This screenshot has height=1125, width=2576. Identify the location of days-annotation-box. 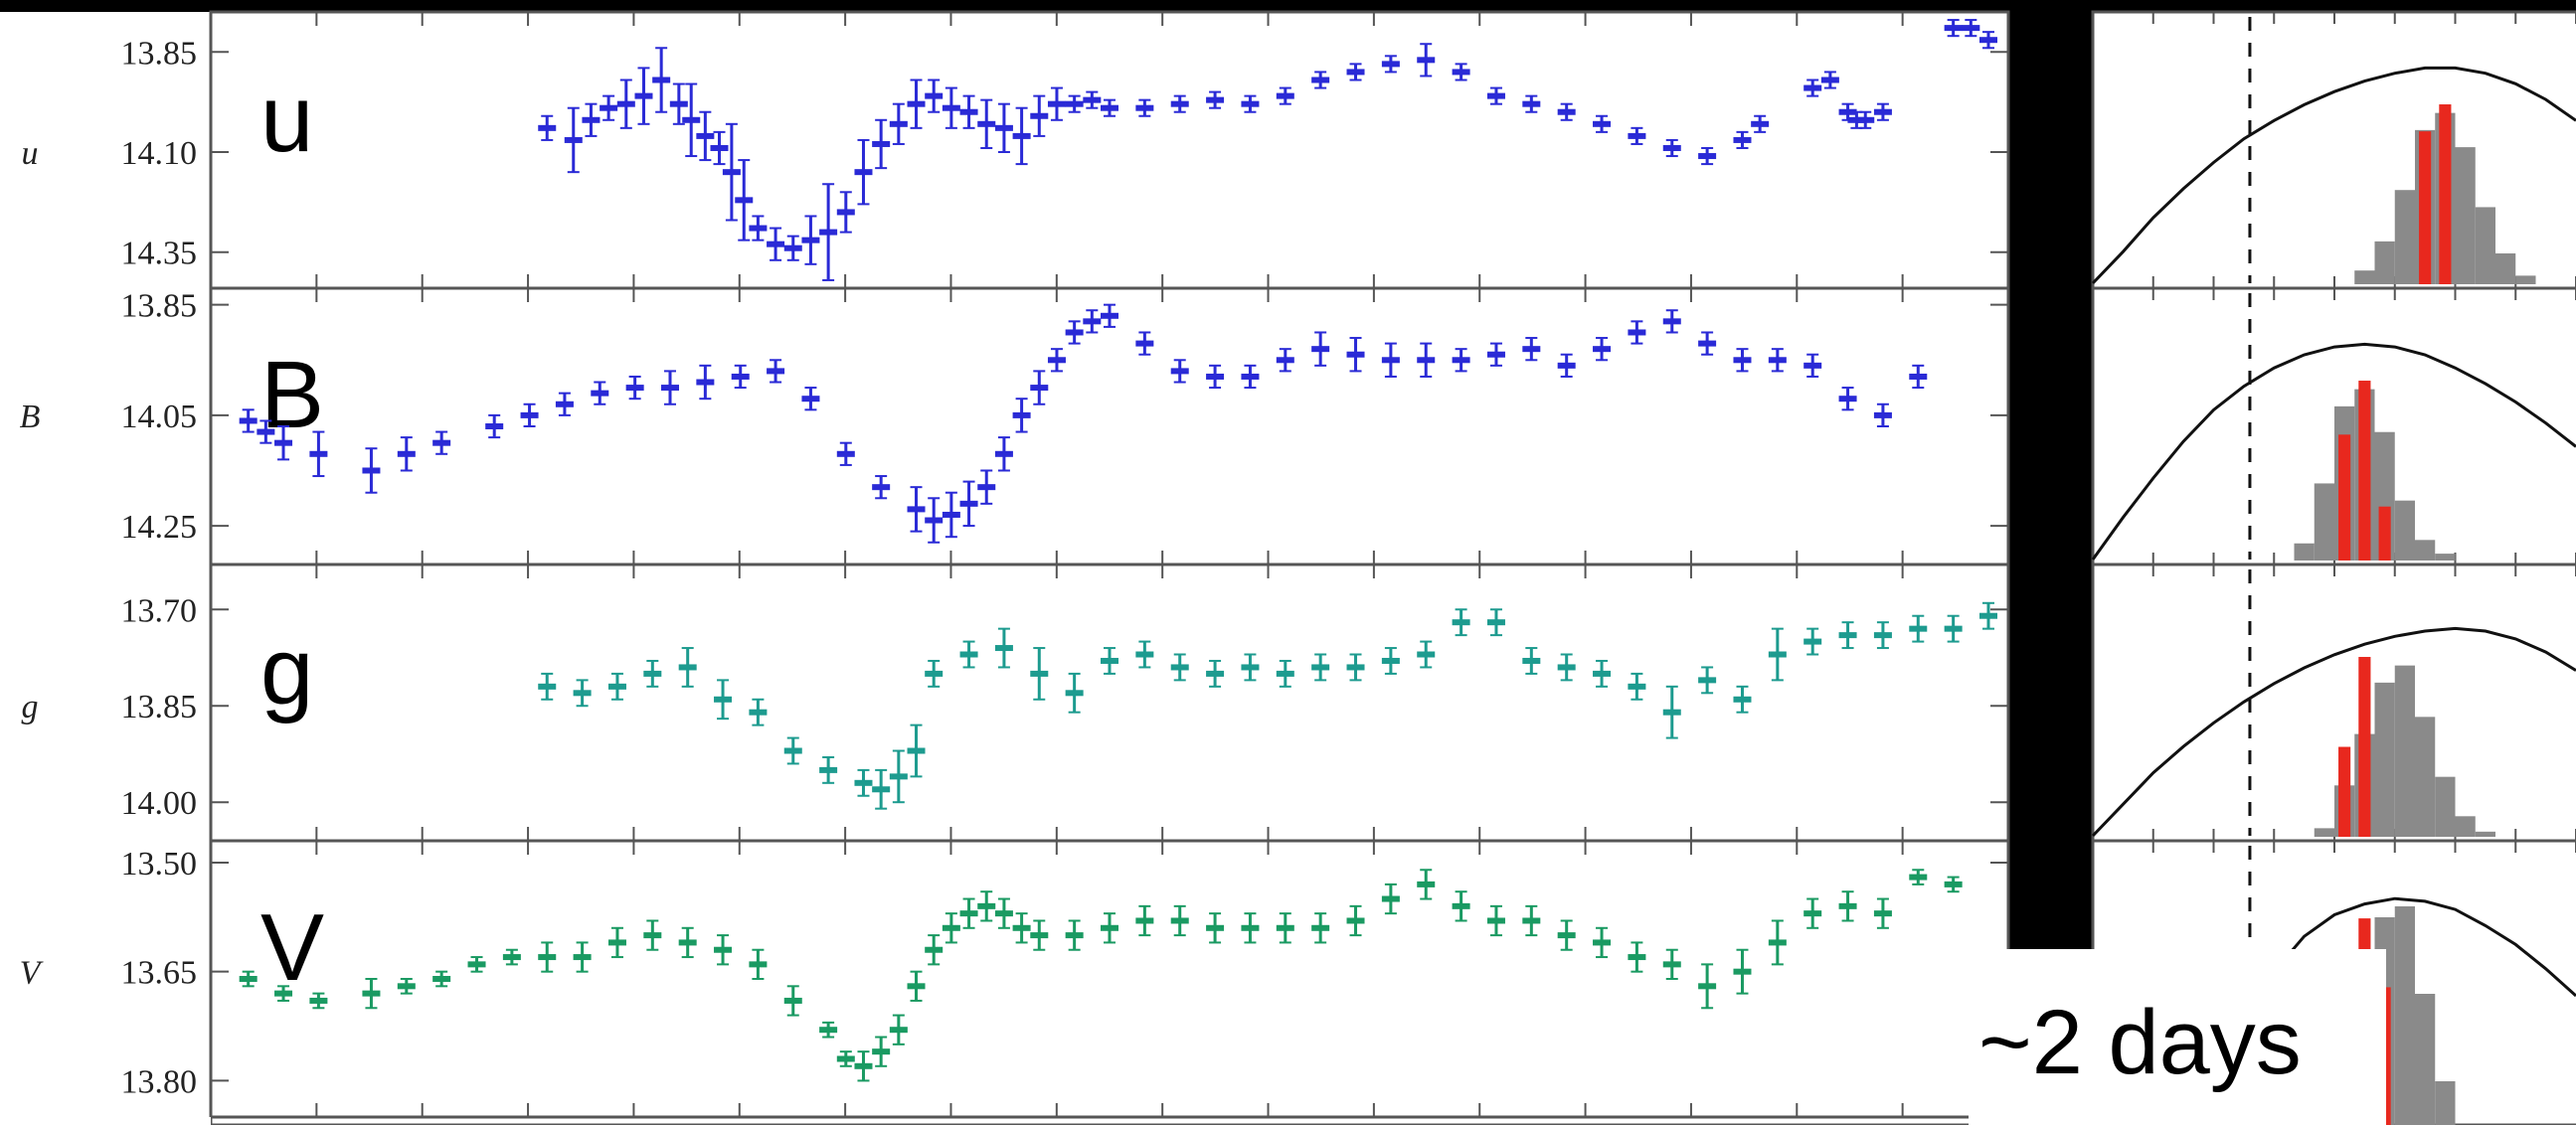
(2177, 1037).